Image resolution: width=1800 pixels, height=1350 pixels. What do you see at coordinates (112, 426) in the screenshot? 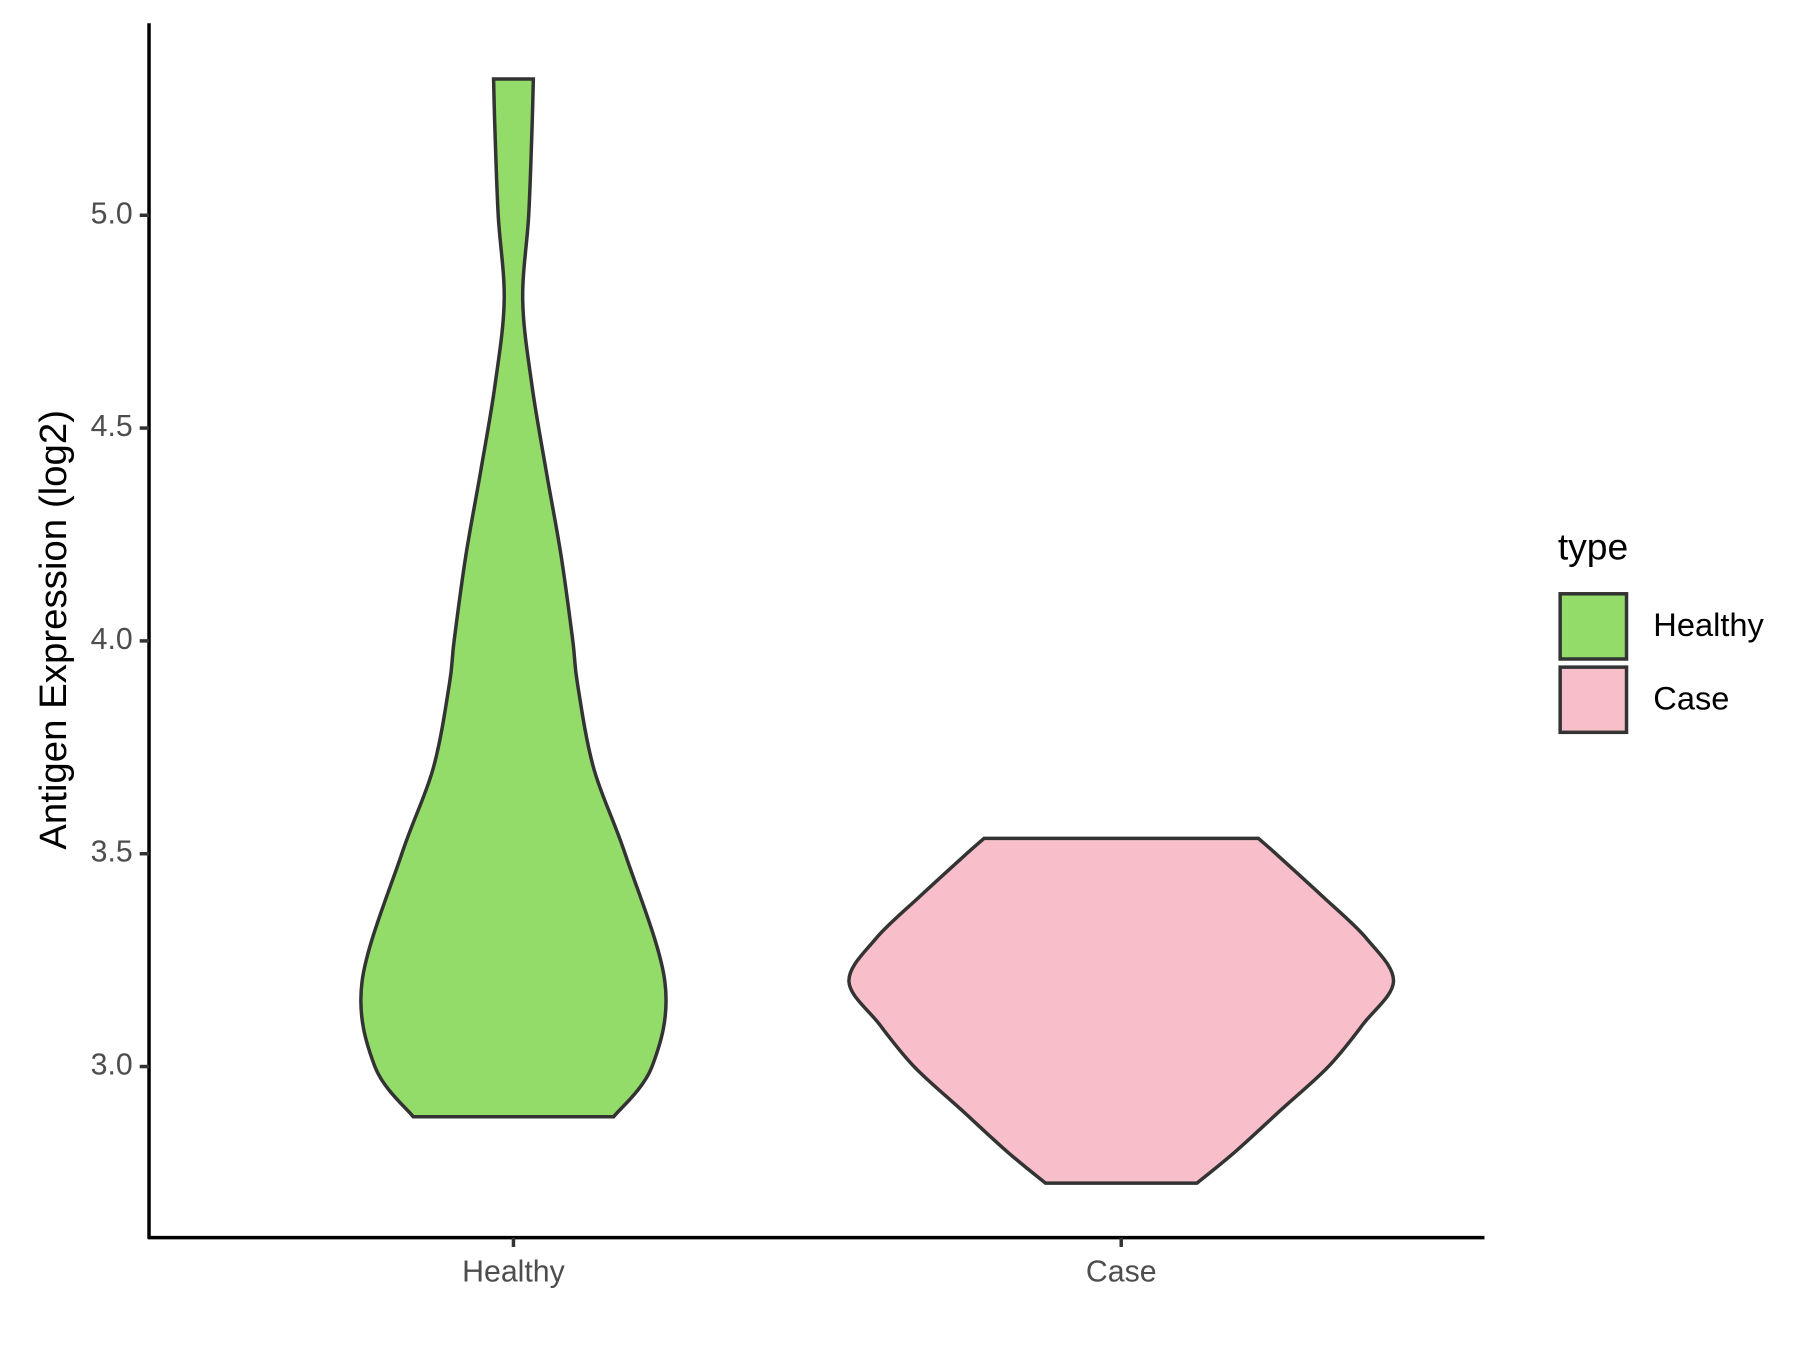
I see `y-tick-label: 4.5` at bounding box center [112, 426].